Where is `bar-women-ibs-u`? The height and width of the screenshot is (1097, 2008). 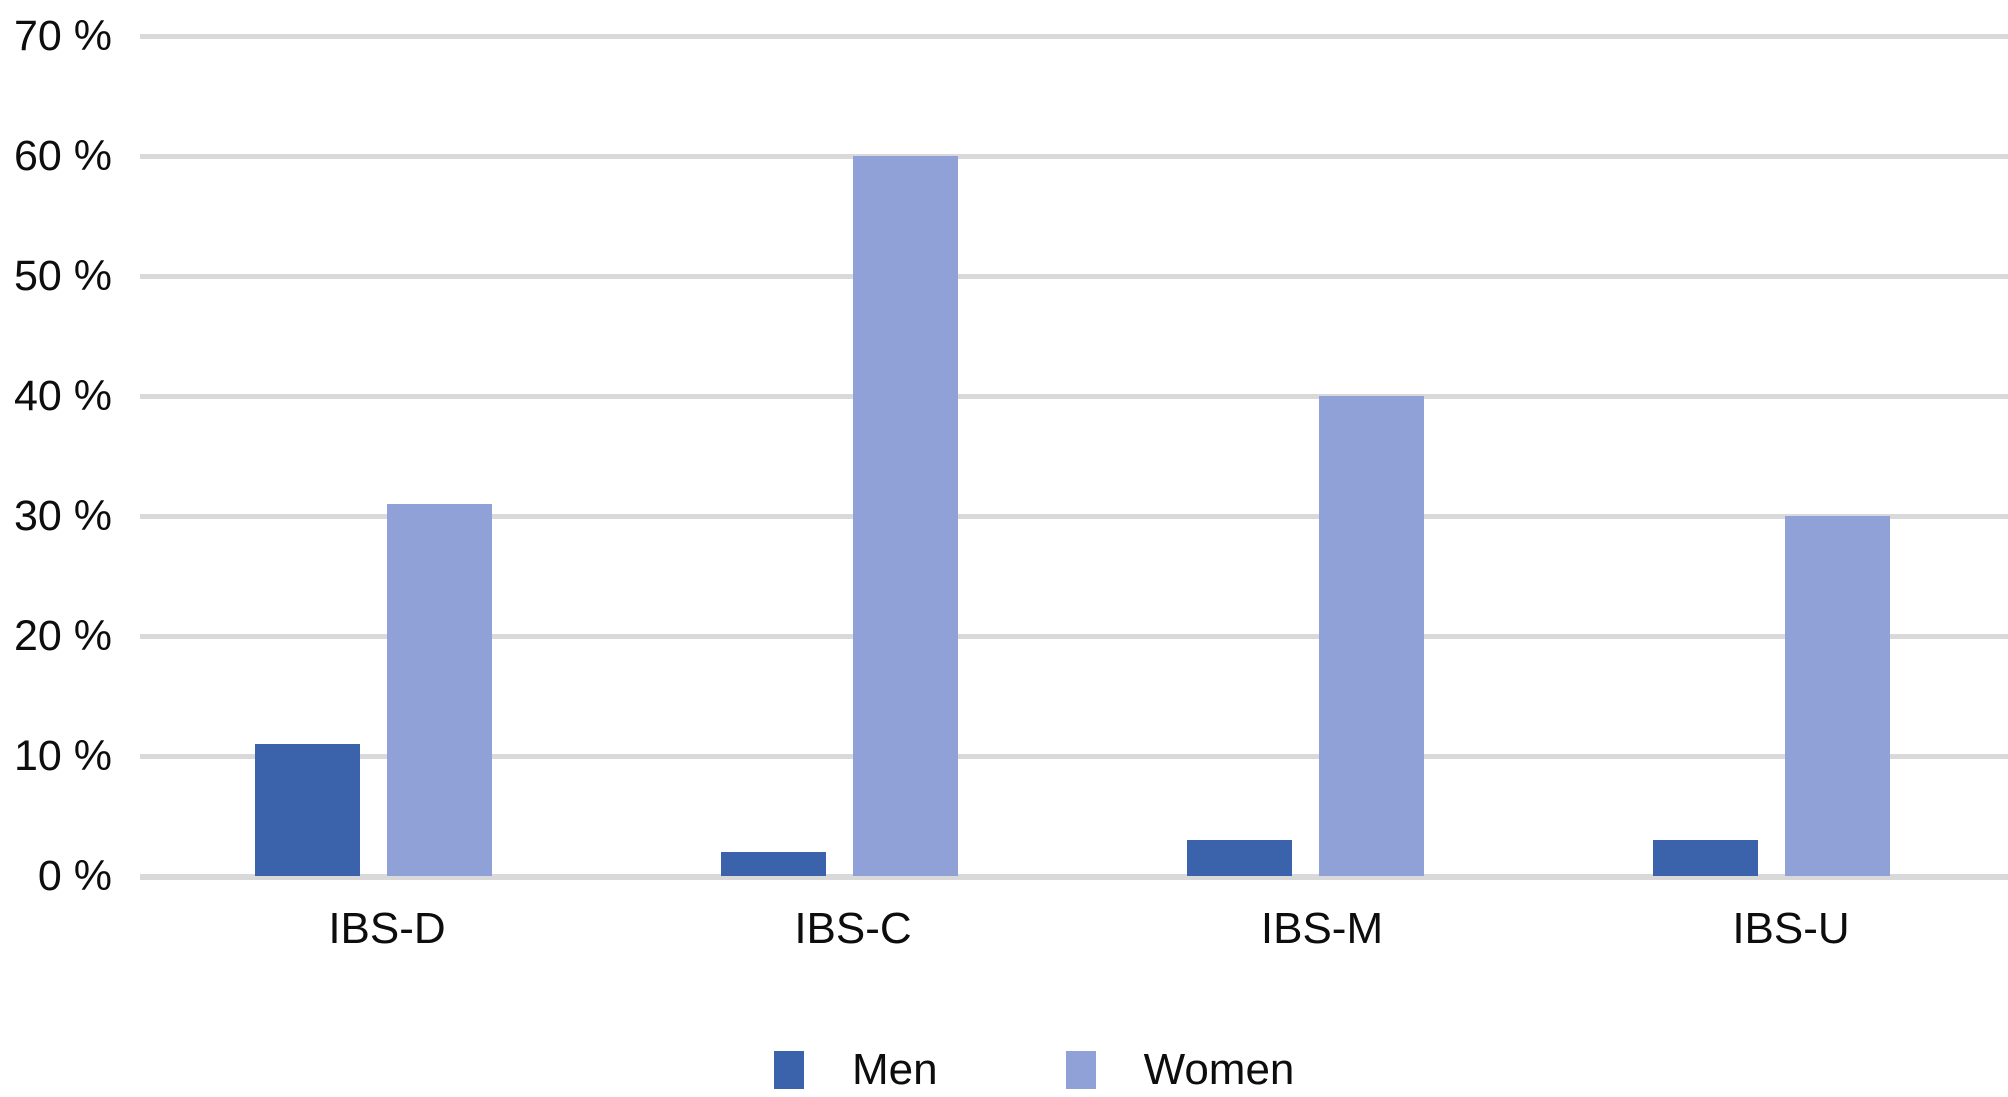 bar-women-ibs-u is located at coordinates (1837, 696).